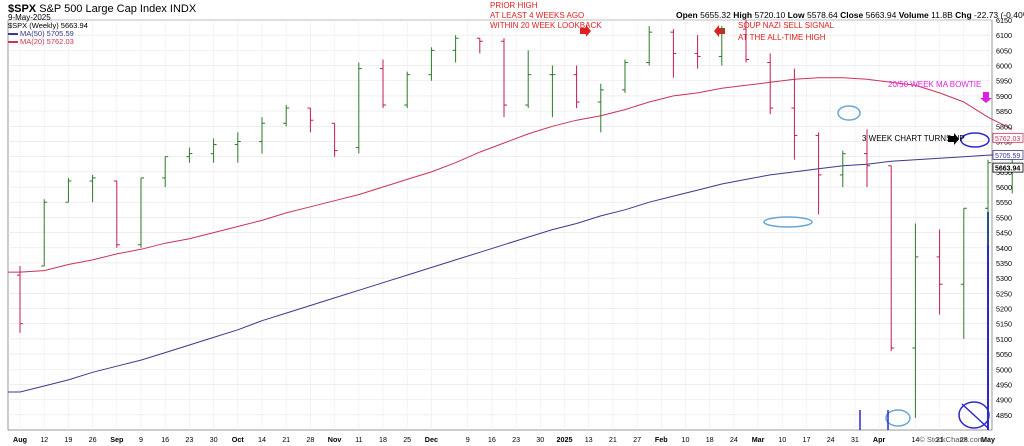 The width and height of the screenshot is (1024, 446). I want to click on x-tick-label: Aug, so click(20, 439).